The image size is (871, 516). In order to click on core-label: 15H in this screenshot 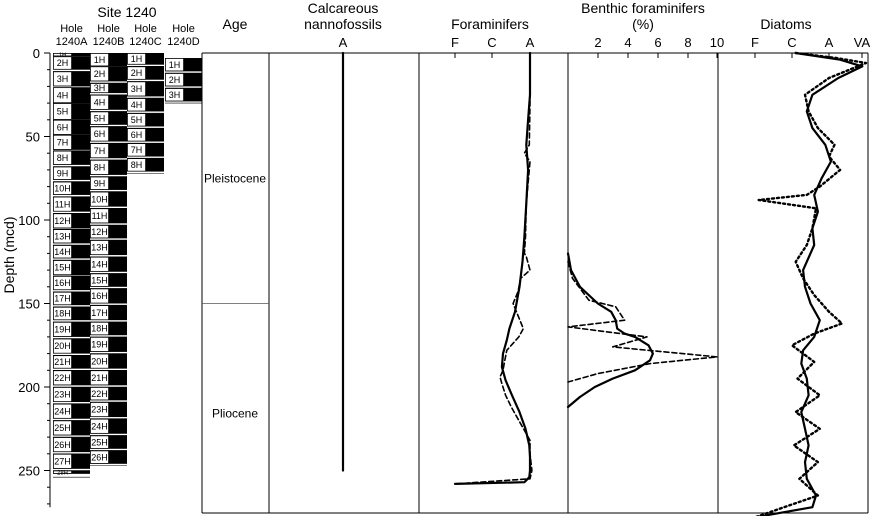, I will do `click(62, 268)`.